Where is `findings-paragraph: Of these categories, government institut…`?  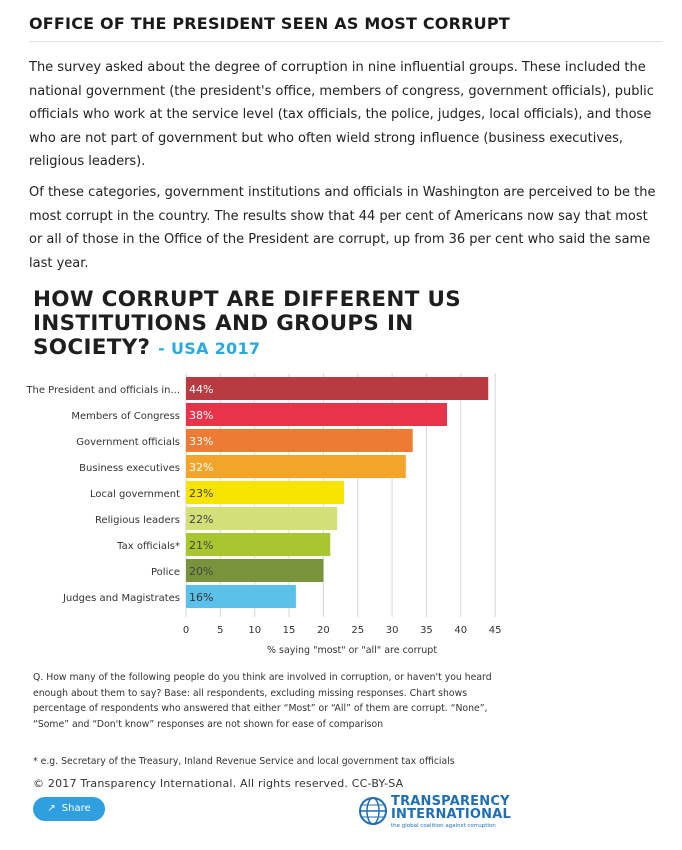
findings-paragraph: Of these categories, government institut… is located at coordinates (342, 228).